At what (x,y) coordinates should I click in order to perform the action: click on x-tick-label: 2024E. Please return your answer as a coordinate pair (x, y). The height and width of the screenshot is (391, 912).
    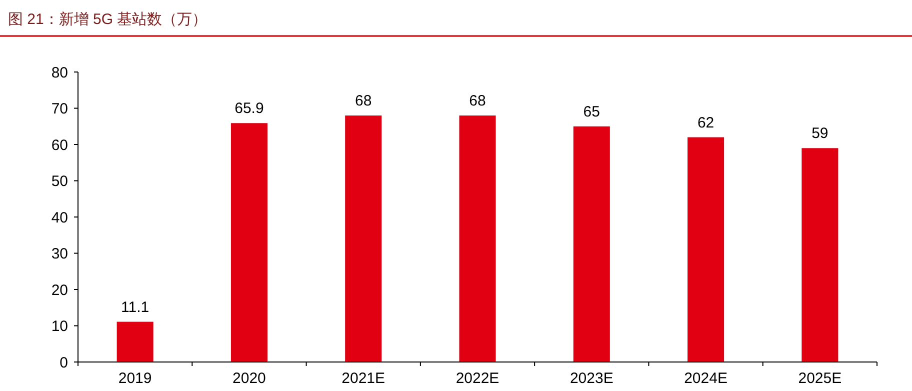
    Looking at the image, I should click on (706, 378).